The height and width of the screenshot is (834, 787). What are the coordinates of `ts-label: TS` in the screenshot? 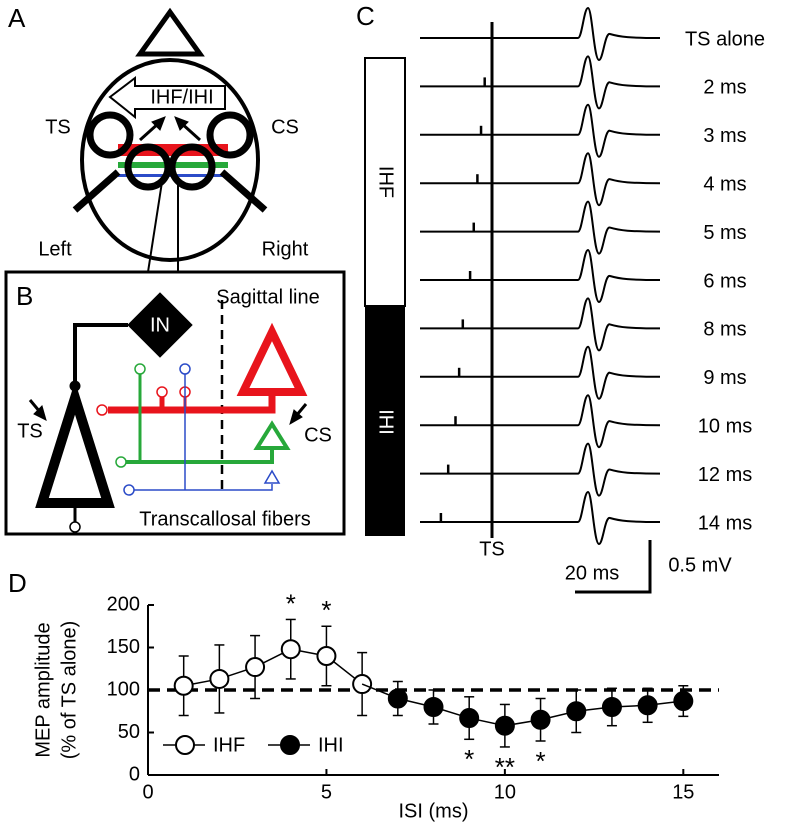 It's located at (492, 549).